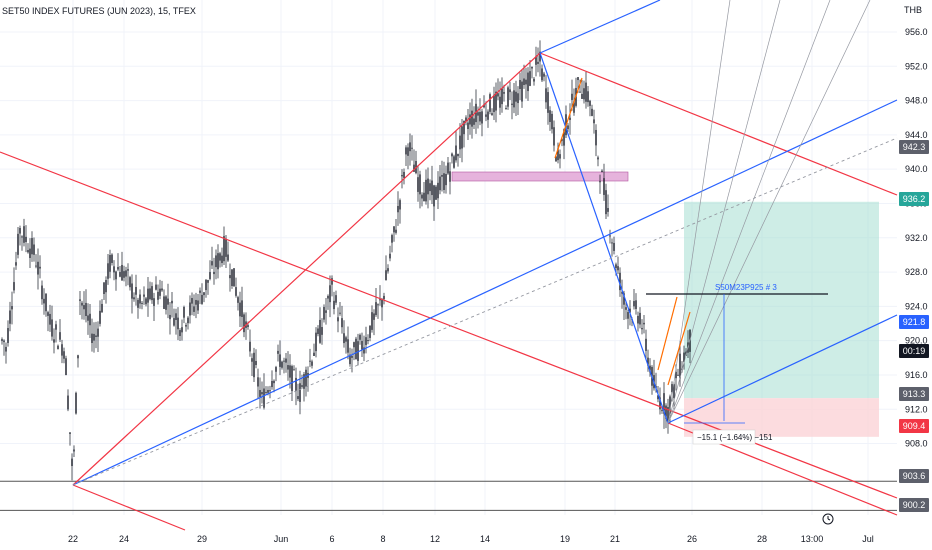 The height and width of the screenshot is (550, 932). I want to click on orange-line, so click(679, 348).